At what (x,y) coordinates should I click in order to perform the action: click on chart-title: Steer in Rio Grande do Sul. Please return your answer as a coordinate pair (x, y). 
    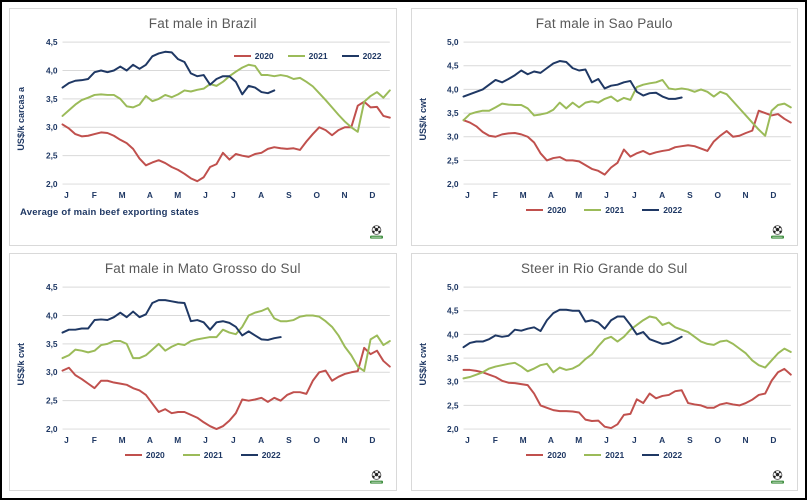
    Looking at the image, I should click on (604, 268).